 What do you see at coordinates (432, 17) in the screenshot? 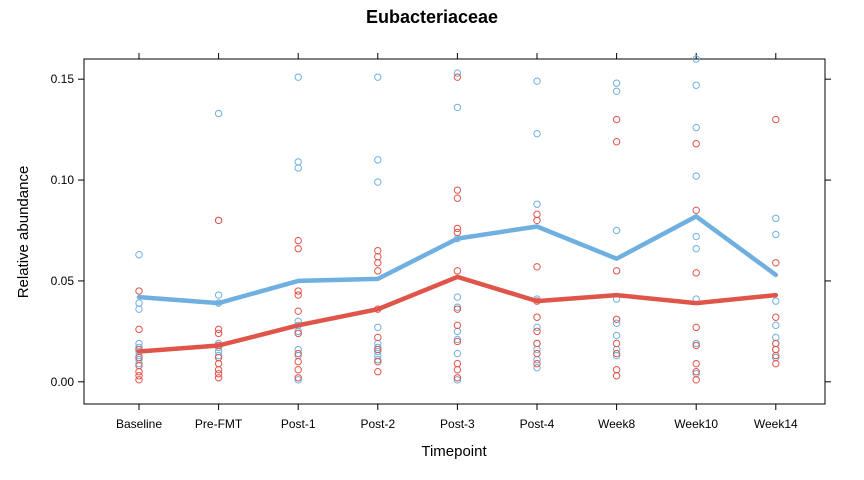
I see `chart-title: Eubacteriaceae` at bounding box center [432, 17].